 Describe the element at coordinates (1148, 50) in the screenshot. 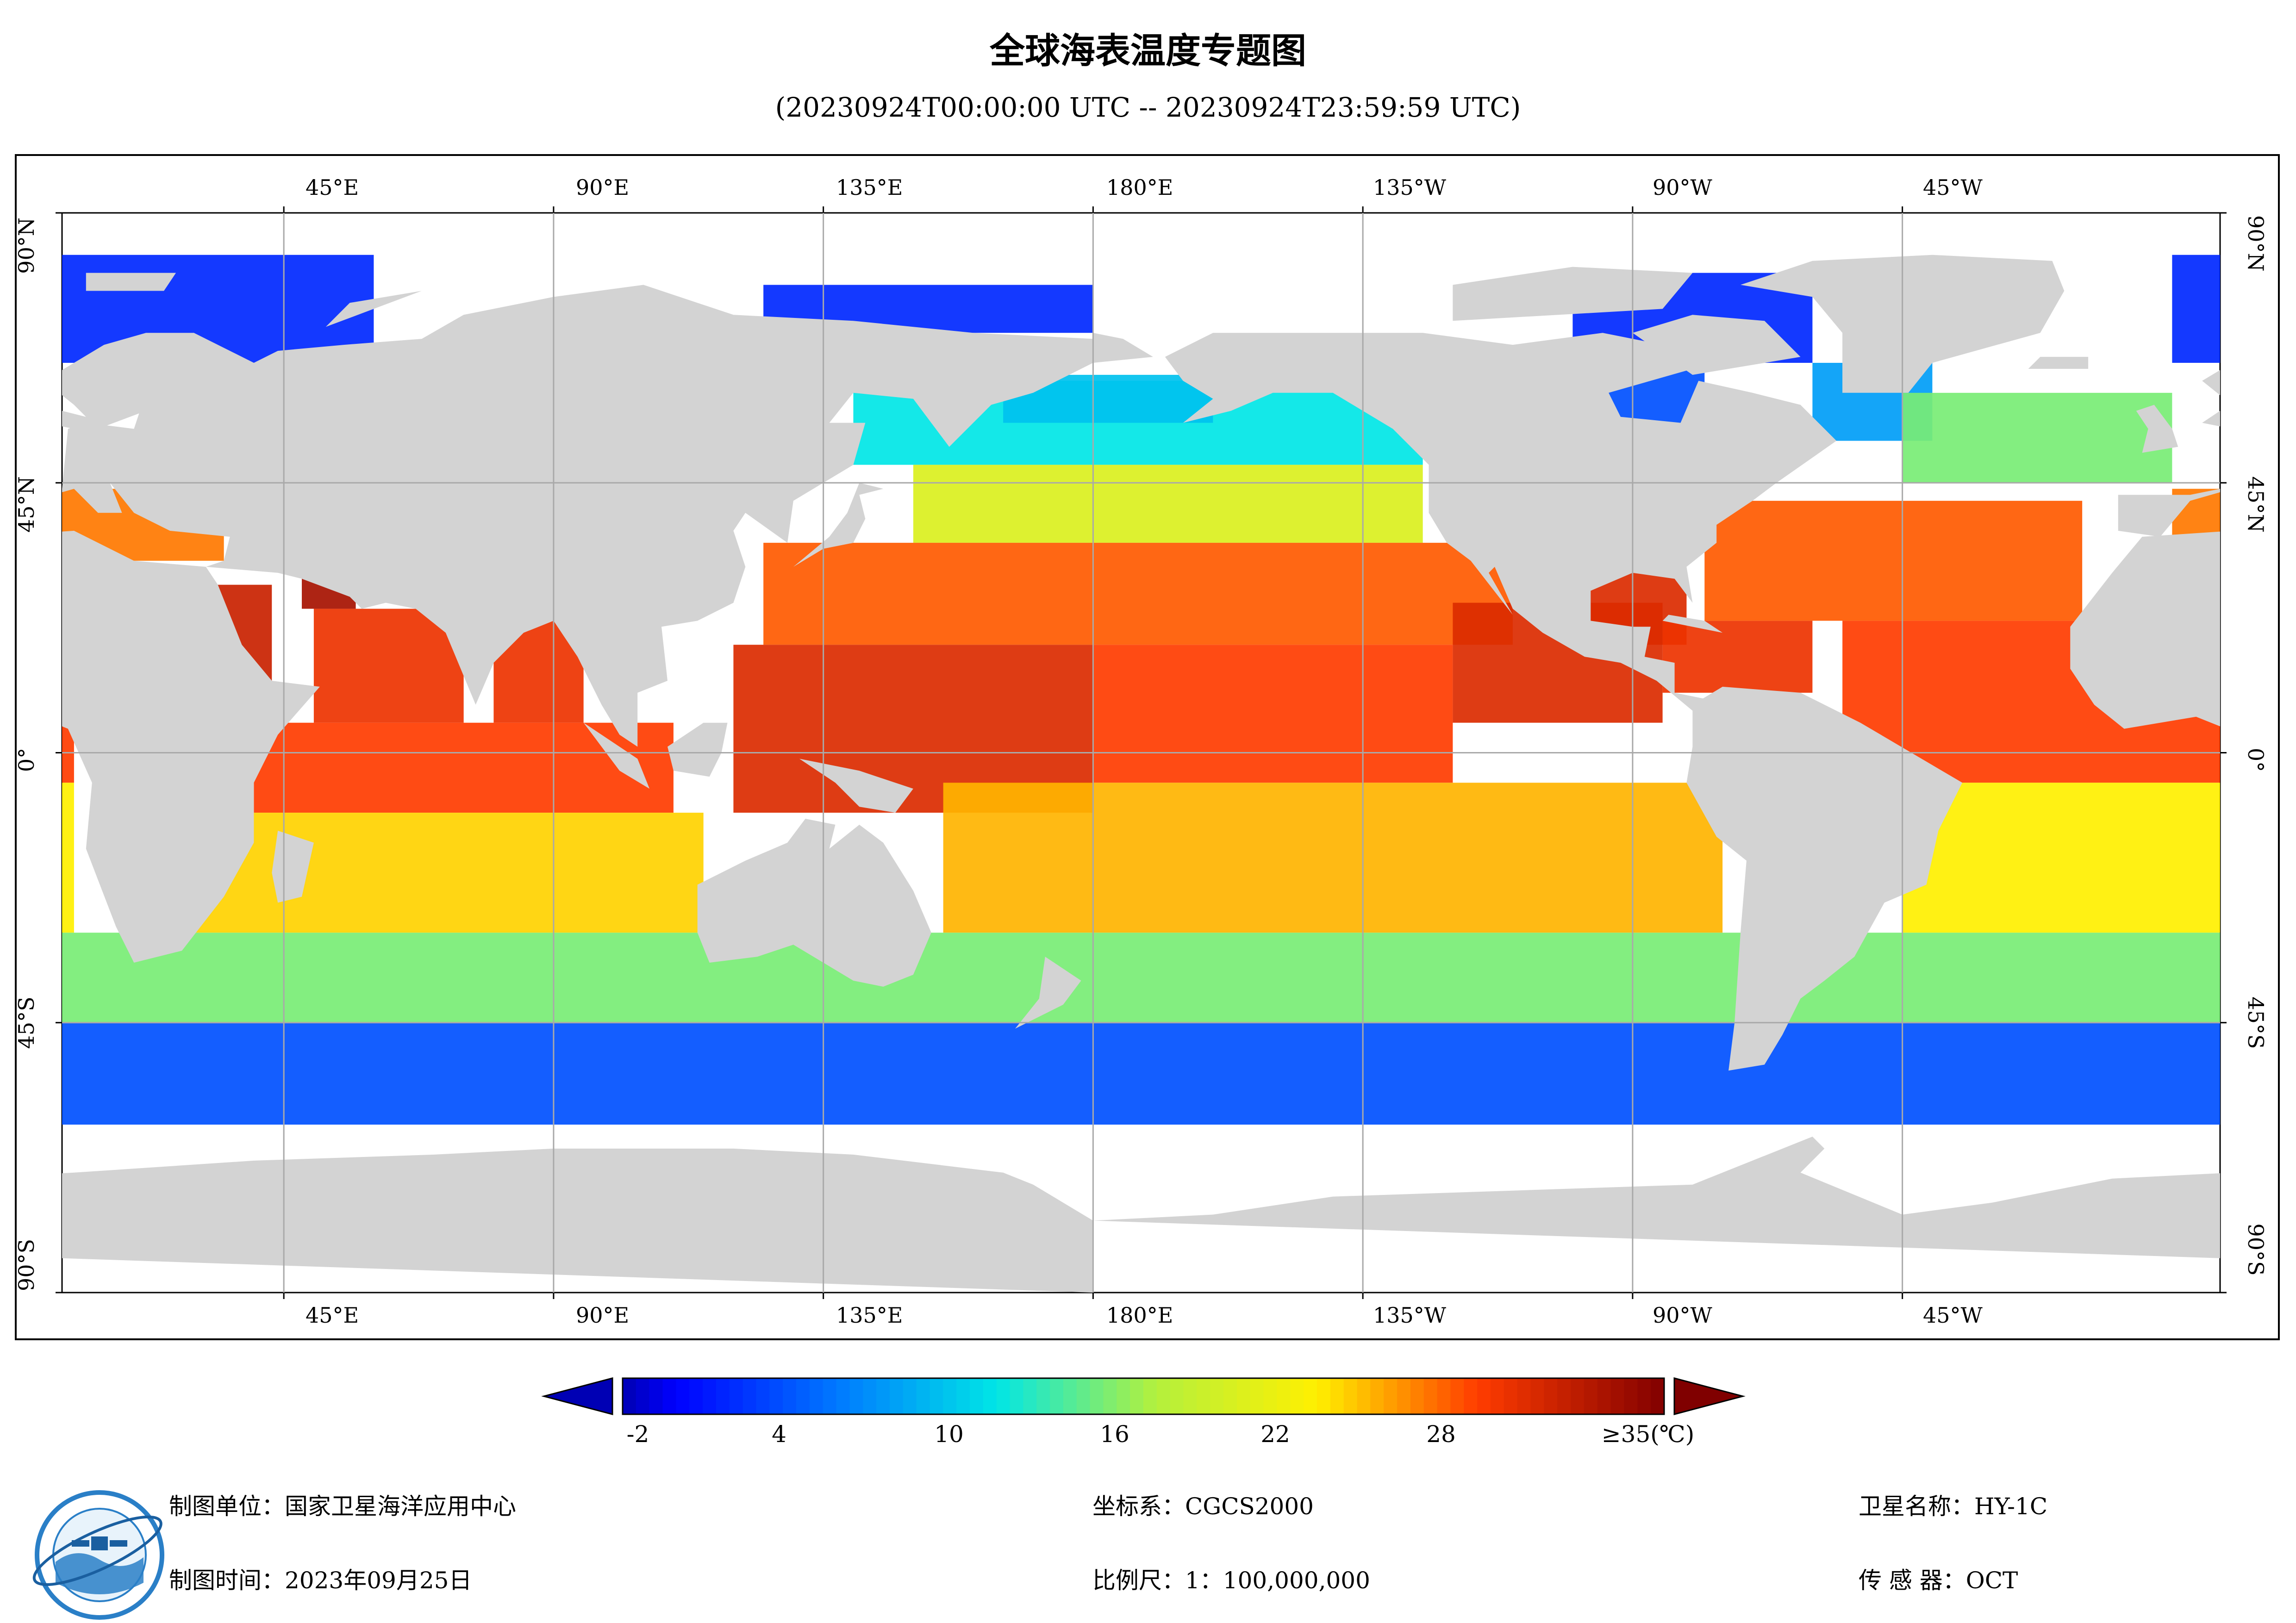

I see `map-title: 全球海表温度专题图` at that location.